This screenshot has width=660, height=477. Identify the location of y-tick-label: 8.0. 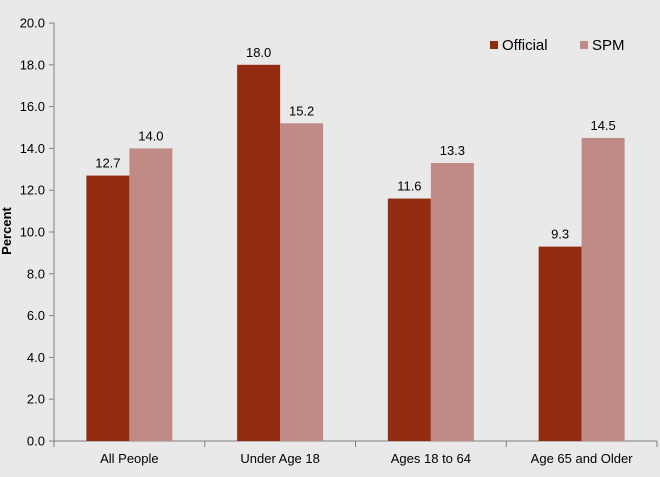
(36, 273).